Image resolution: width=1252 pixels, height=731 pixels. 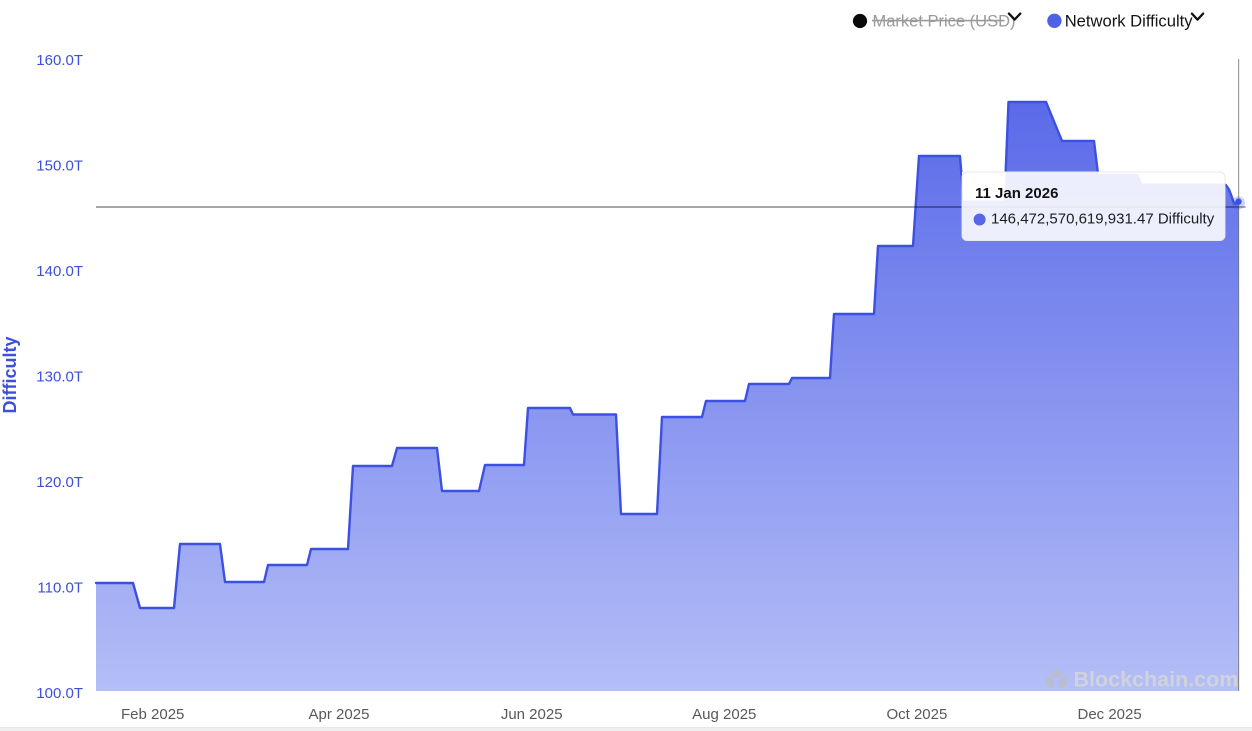 What do you see at coordinates (339, 714) in the screenshot?
I see `svg-text: Apr 2025` at bounding box center [339, 714].